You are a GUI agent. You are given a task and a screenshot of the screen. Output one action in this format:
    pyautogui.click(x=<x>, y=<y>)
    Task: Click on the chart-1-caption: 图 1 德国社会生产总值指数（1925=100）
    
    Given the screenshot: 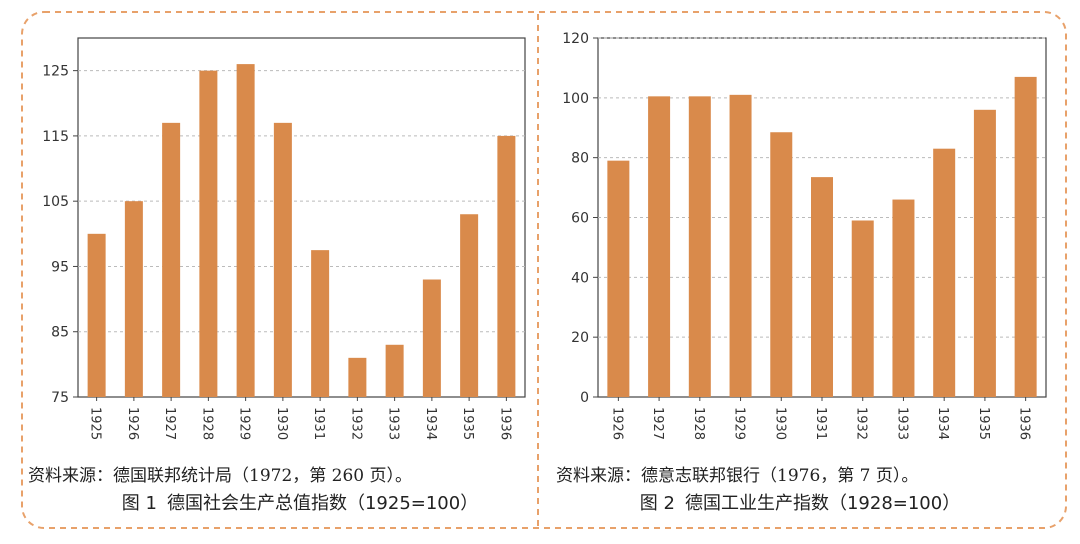 What is the action you would take?
    pyautogui.click(x=300, y=502)
    